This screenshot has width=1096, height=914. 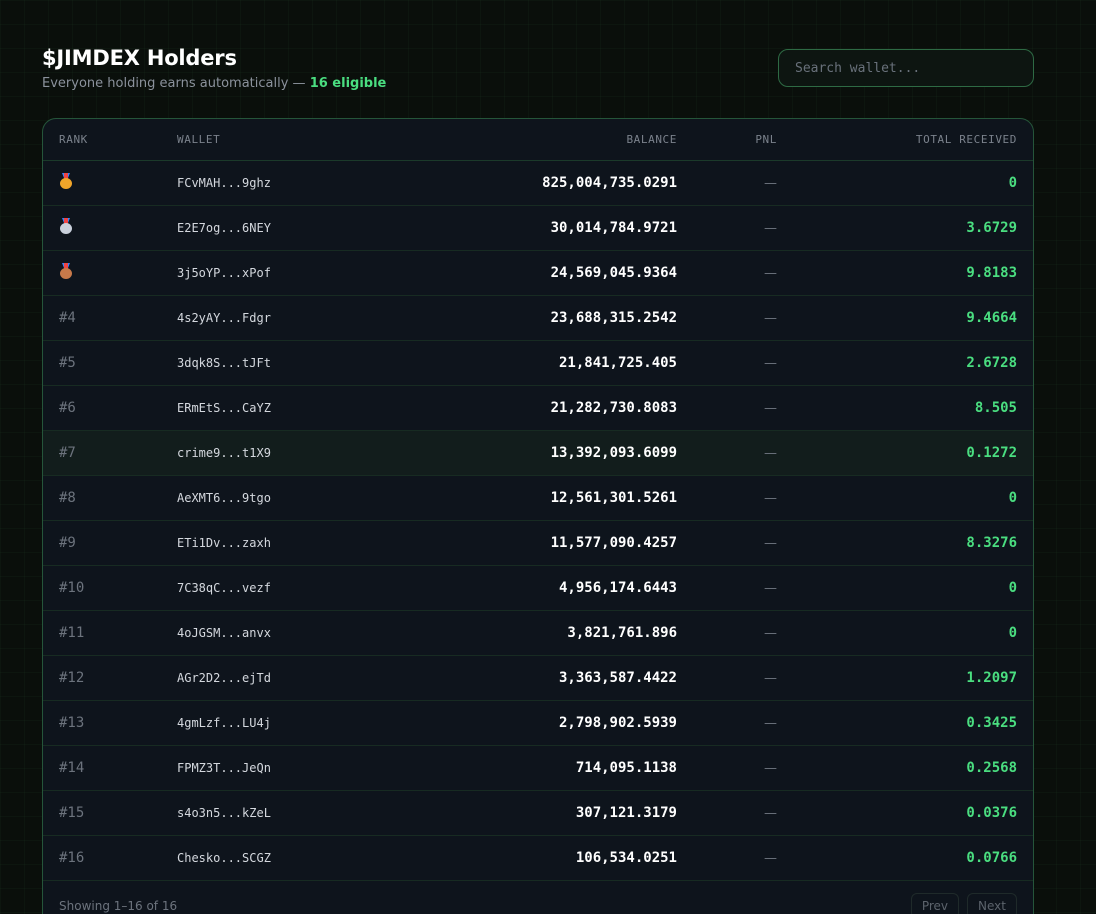 What do you see at coordinates (538, 723) in the screenshot?
I see `table-row: #13 4gmLzf...LU4j 2,798,902.5939 — 0.3425` at bounding box center [538, 723].